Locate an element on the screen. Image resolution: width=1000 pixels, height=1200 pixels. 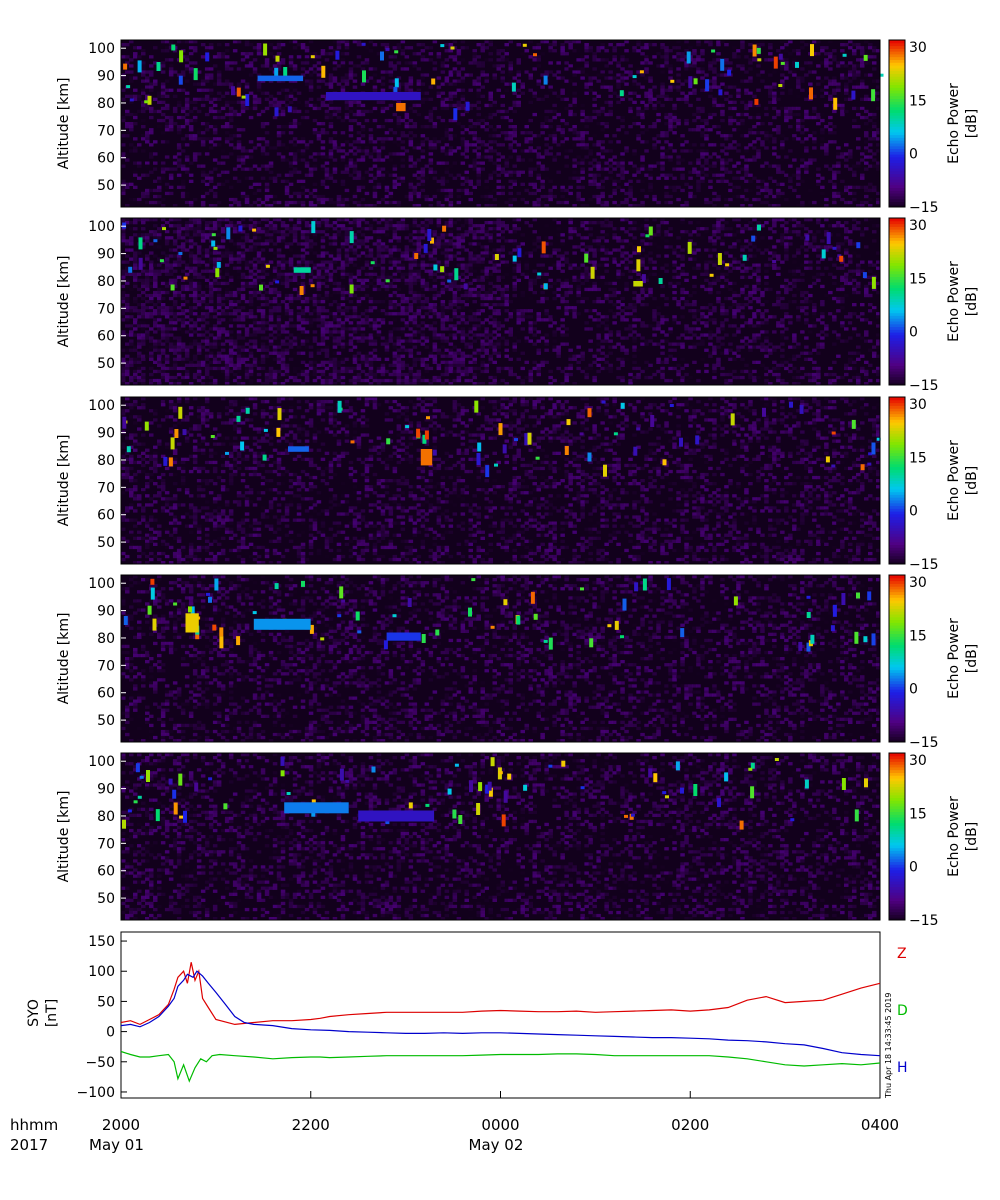
colorbar-tick-label: 30 is located at coordinates (918, 583).